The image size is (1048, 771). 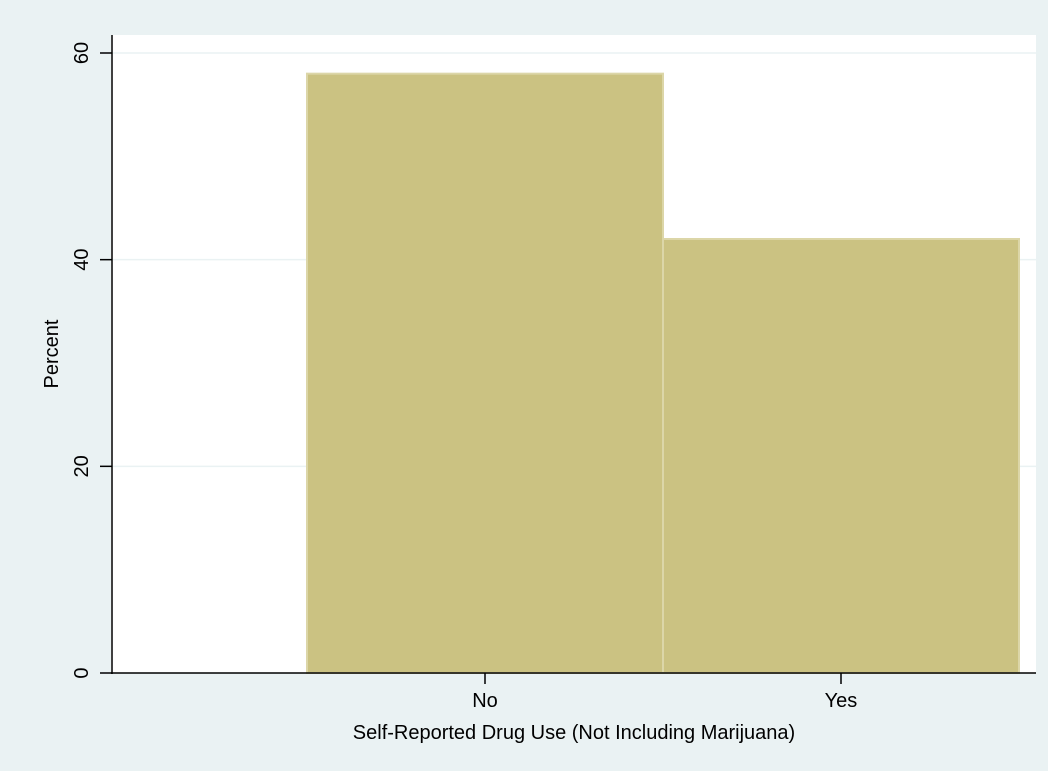 I want to click on x-tick-label: No, so click(x=485, y=701).